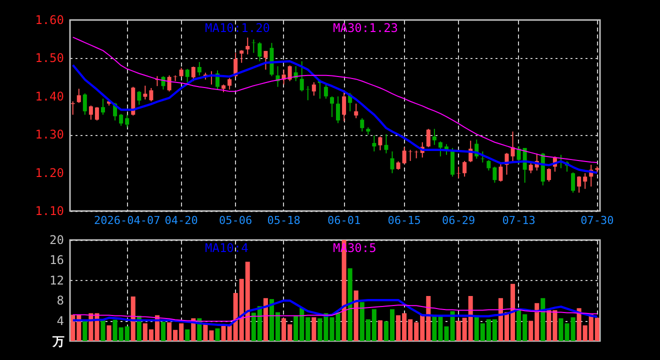  Describe the element at coordinates (226, 248) in the screenshot. I see `text: MA10:4` at that location.